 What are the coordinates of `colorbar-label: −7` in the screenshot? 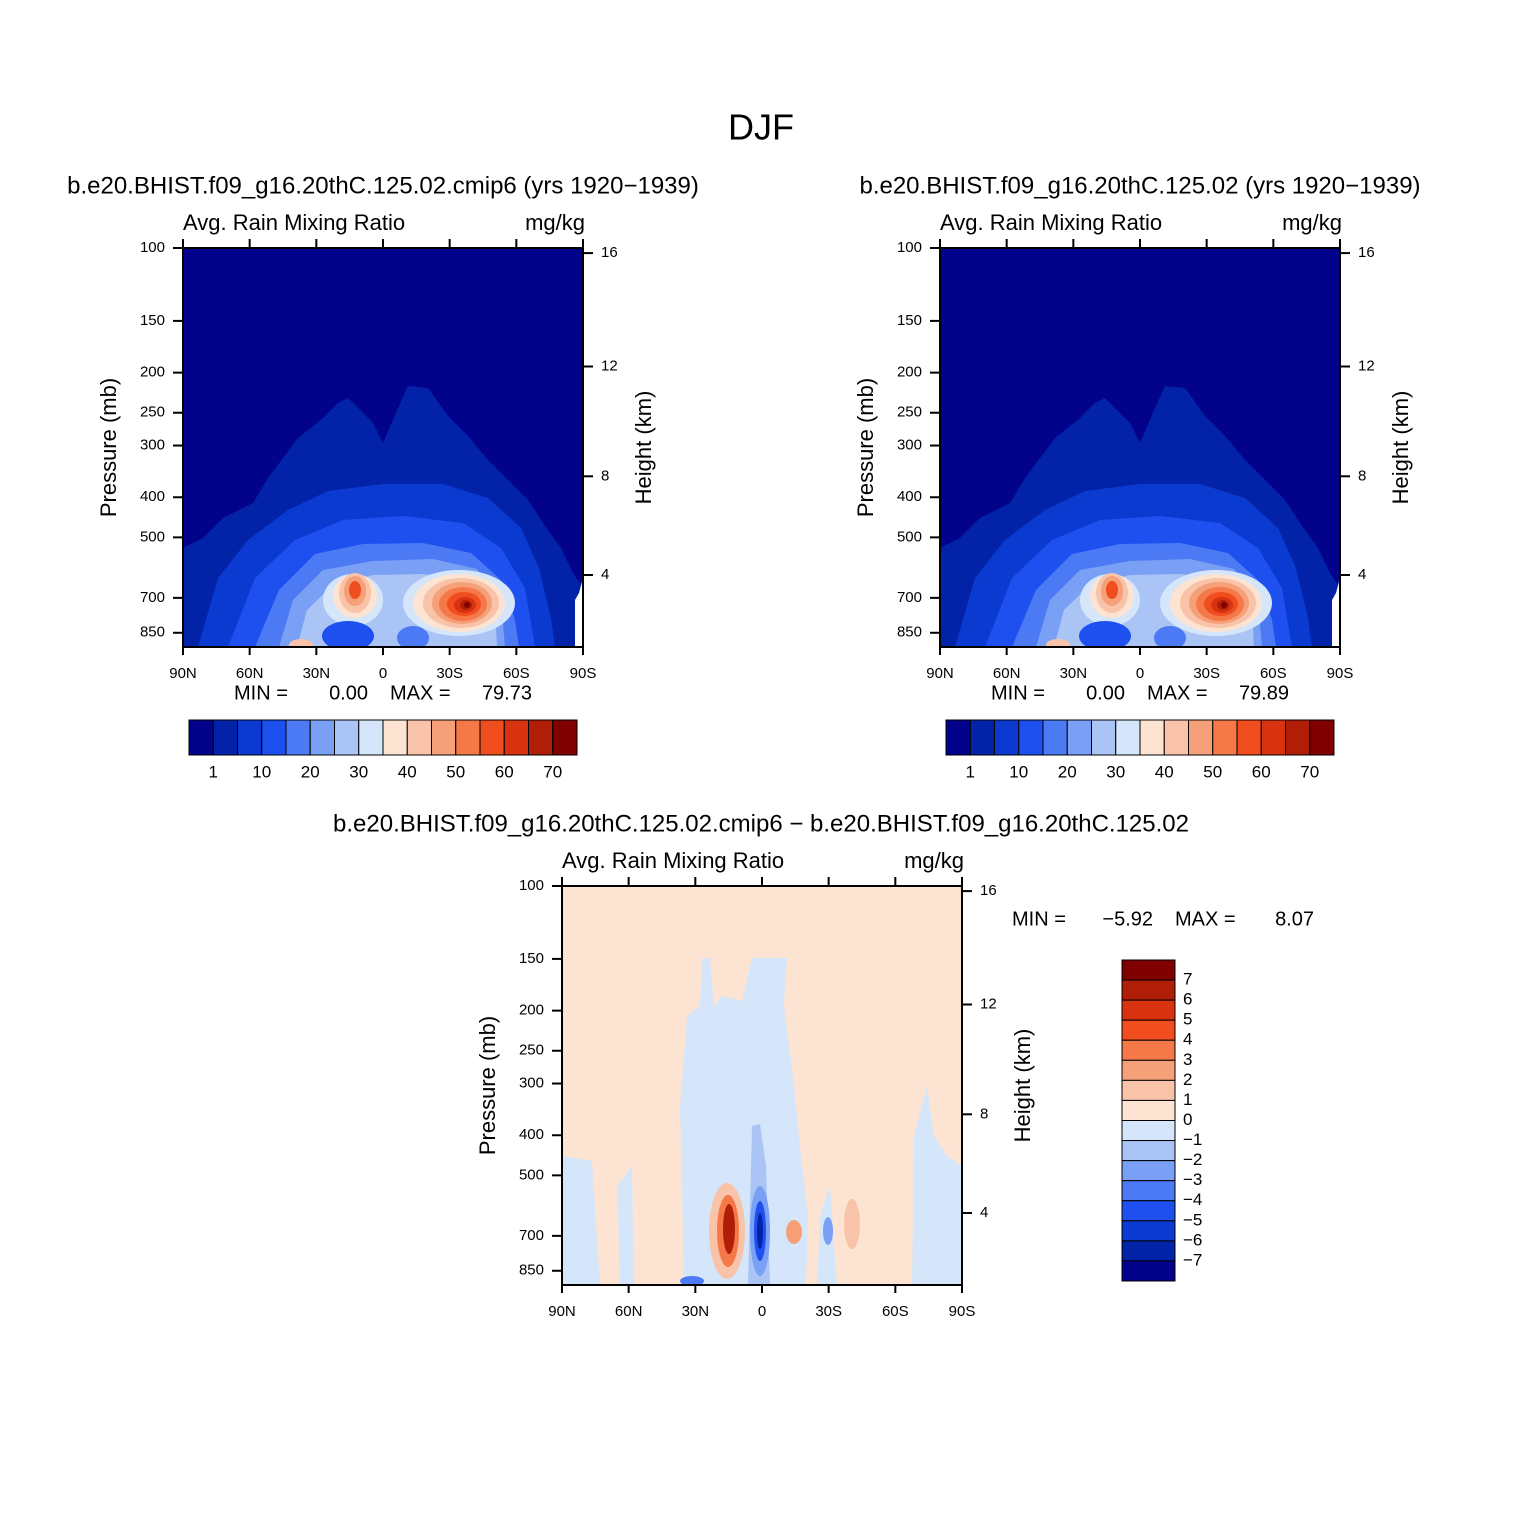 It's located at (1192, 1259).